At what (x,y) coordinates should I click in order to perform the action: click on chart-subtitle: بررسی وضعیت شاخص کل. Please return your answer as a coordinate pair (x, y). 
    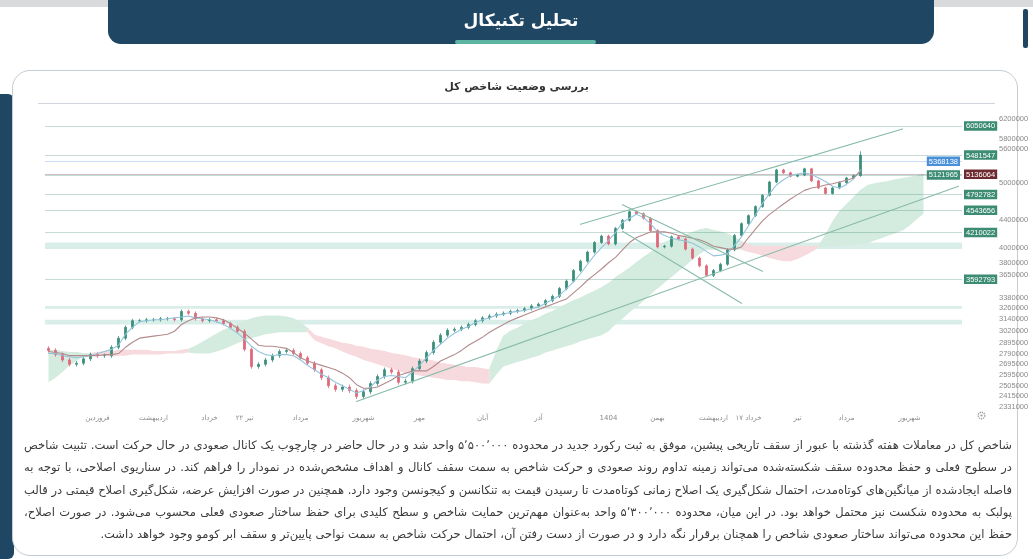
    Looking at the image, I should click on (516, 87).